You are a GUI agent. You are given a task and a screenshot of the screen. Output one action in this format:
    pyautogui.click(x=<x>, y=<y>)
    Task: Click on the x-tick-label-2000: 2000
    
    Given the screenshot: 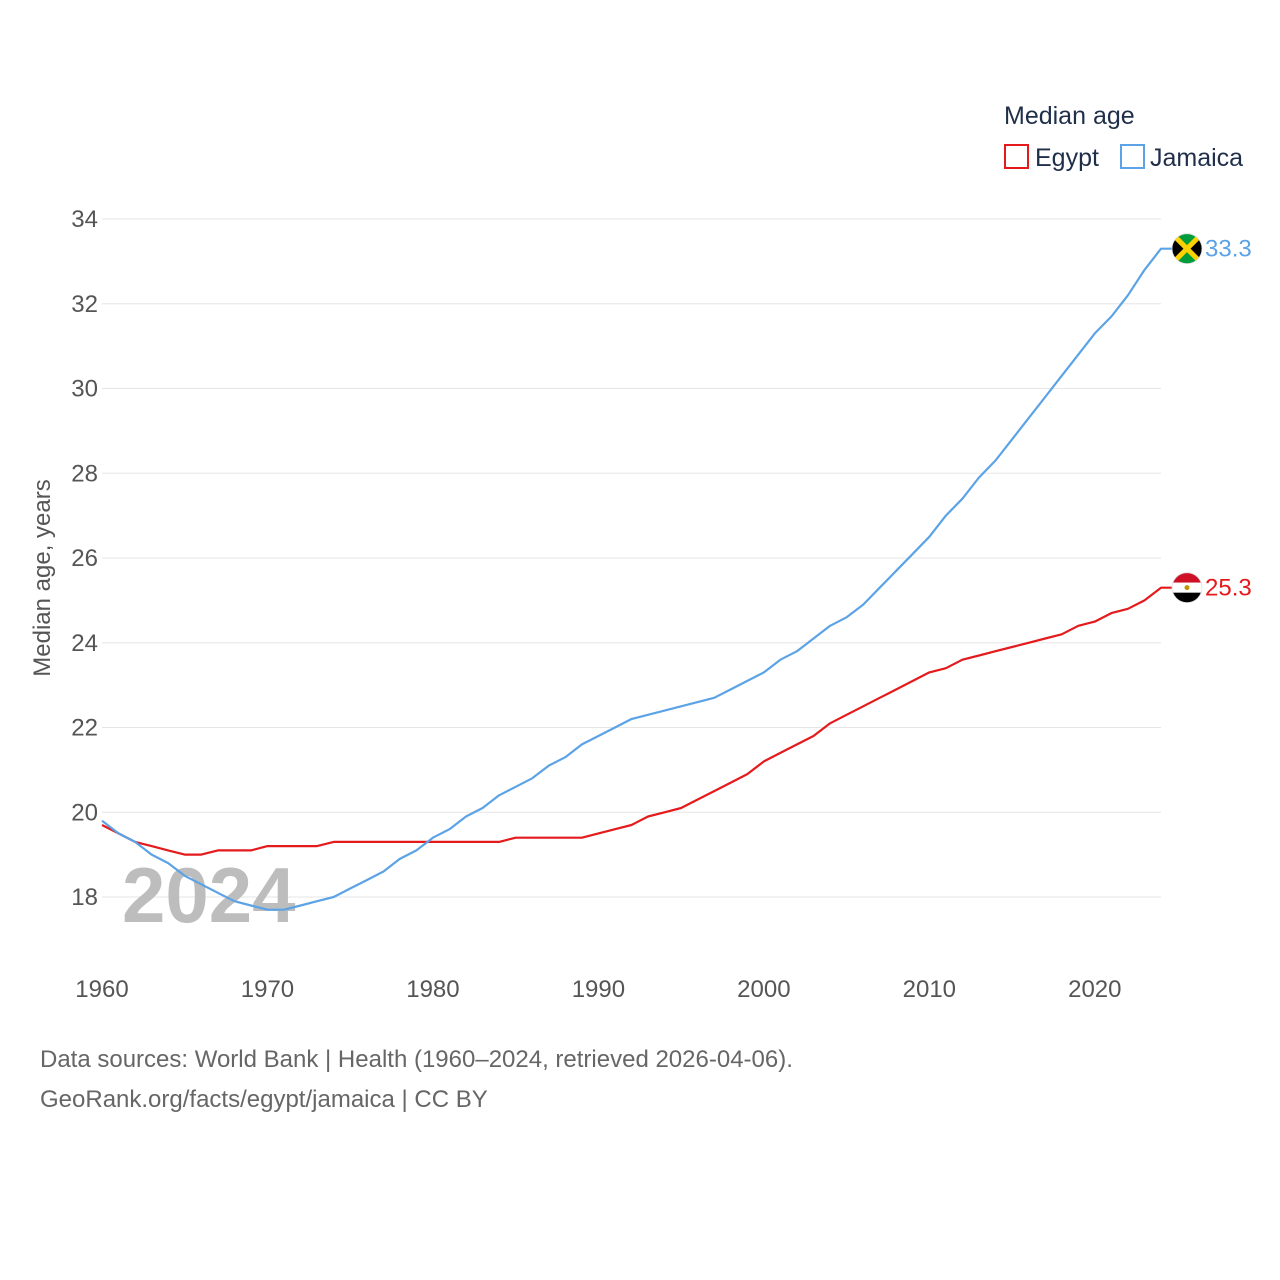 What is the action you would take?
    pyautogui.click(x=763, y=989)
    